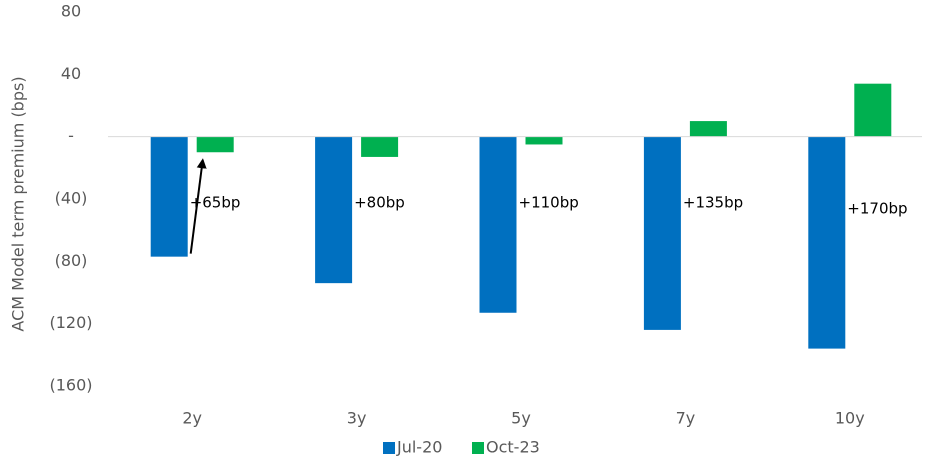 The height and width of the screenshot is (458, 930). What do you see at coordinates (71, 260) in the screenshot?
I see `y-tick-label: (80)` at bounding box center [71, 260].